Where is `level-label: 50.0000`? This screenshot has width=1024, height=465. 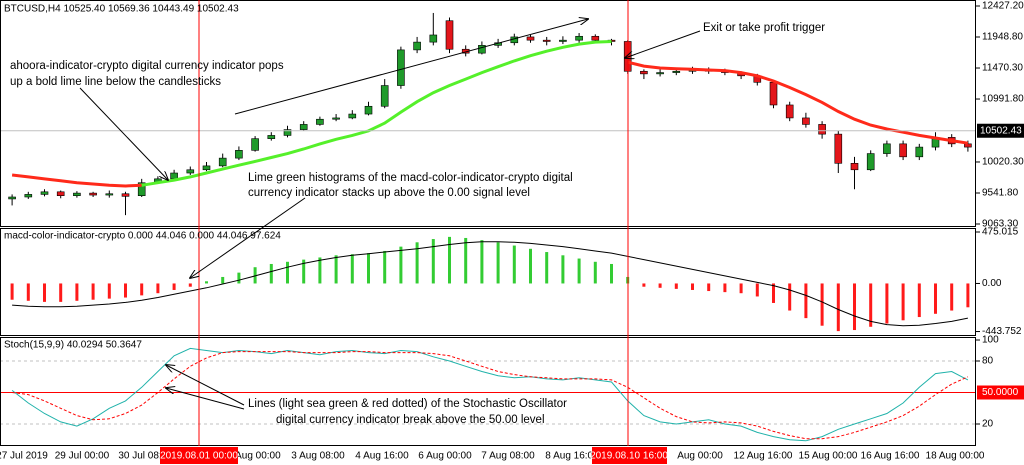 level-label: 50.0000 is located at coordinates (1000, 392).